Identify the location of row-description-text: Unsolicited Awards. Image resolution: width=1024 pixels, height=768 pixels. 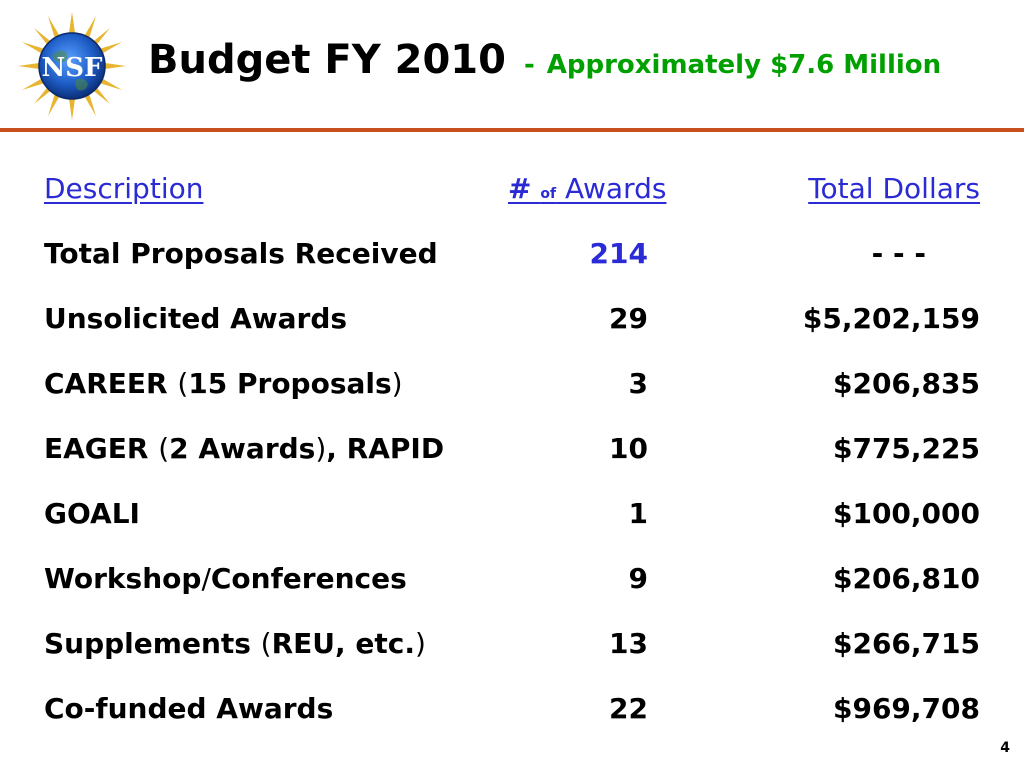
(196, 318).